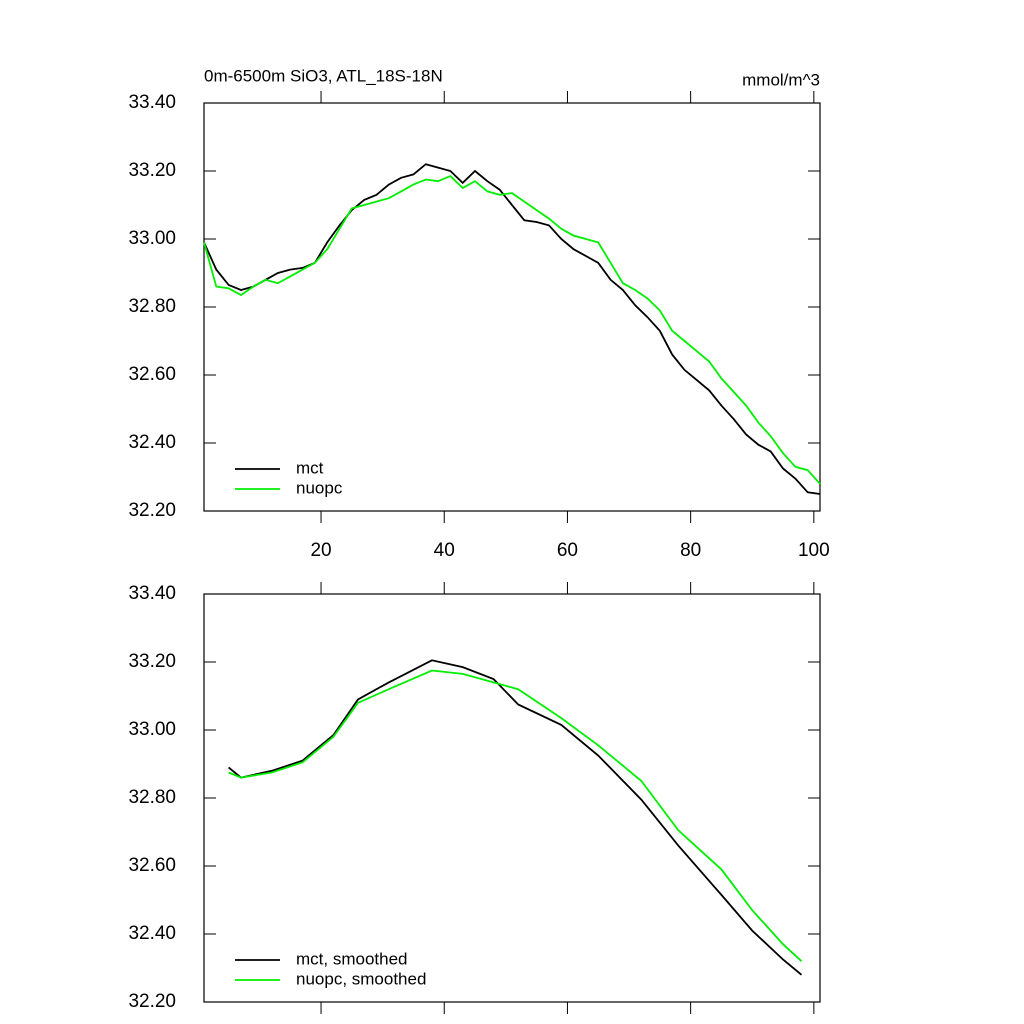  What do you see at coordinates (444, 550) in the screenshot?
I see `x-tick-label: 40` at bounding box center [444, 550].